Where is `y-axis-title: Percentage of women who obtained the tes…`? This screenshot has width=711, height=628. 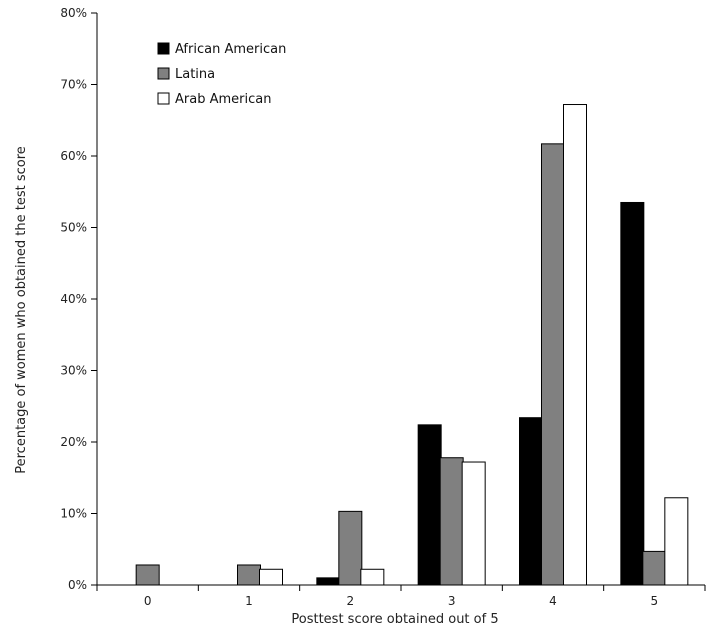 y-axis-title: Percentage of women who obtained the tes… is located at coordinates (21, 310).